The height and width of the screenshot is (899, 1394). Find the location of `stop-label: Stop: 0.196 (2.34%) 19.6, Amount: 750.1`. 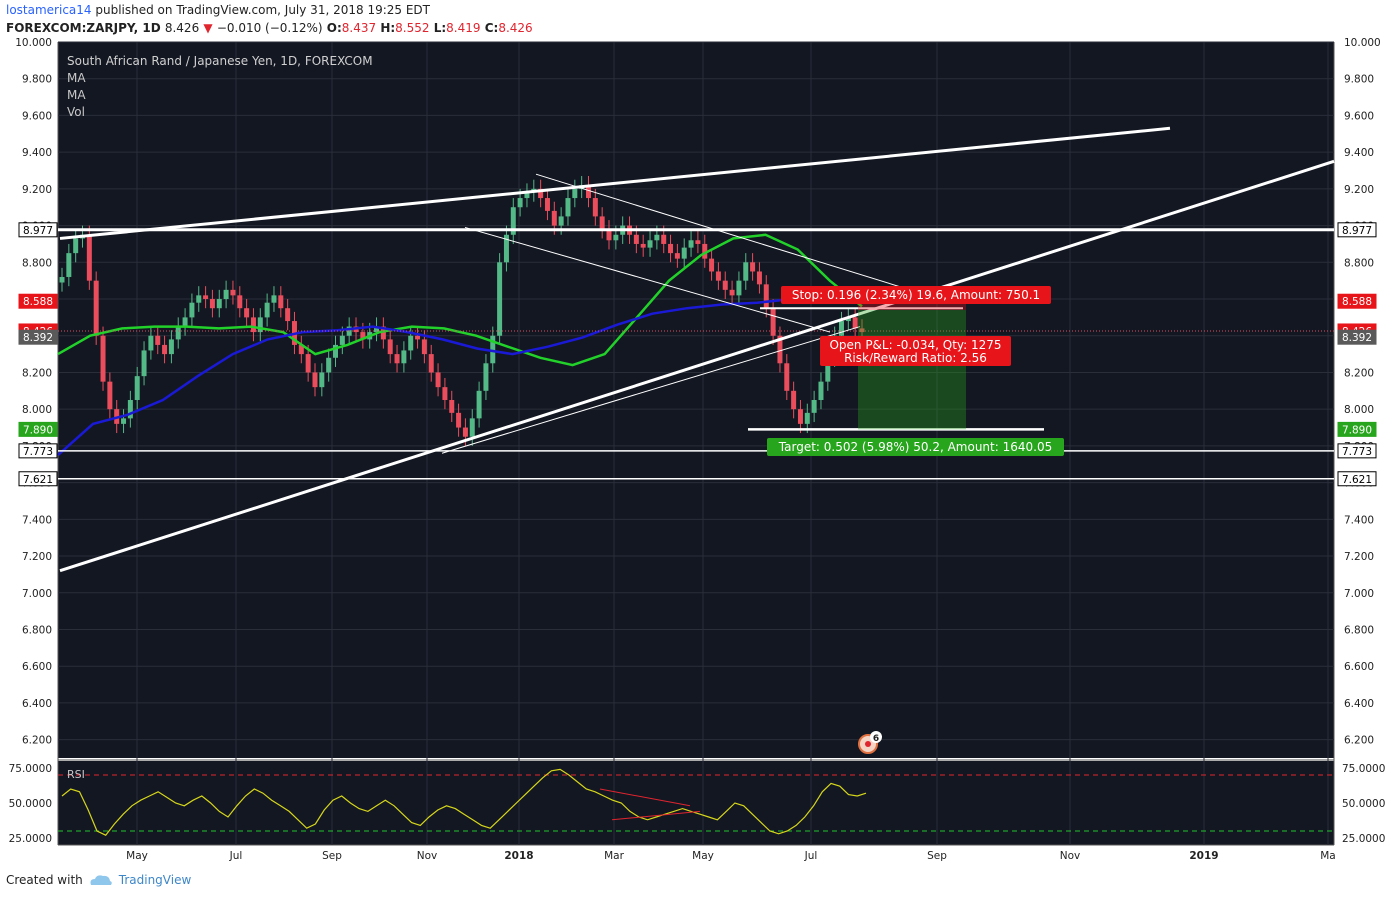

stop-label: Stop: 0.196 (2.34%) 19.6, Amount: 750.1 is located at coordinates (916, 295).